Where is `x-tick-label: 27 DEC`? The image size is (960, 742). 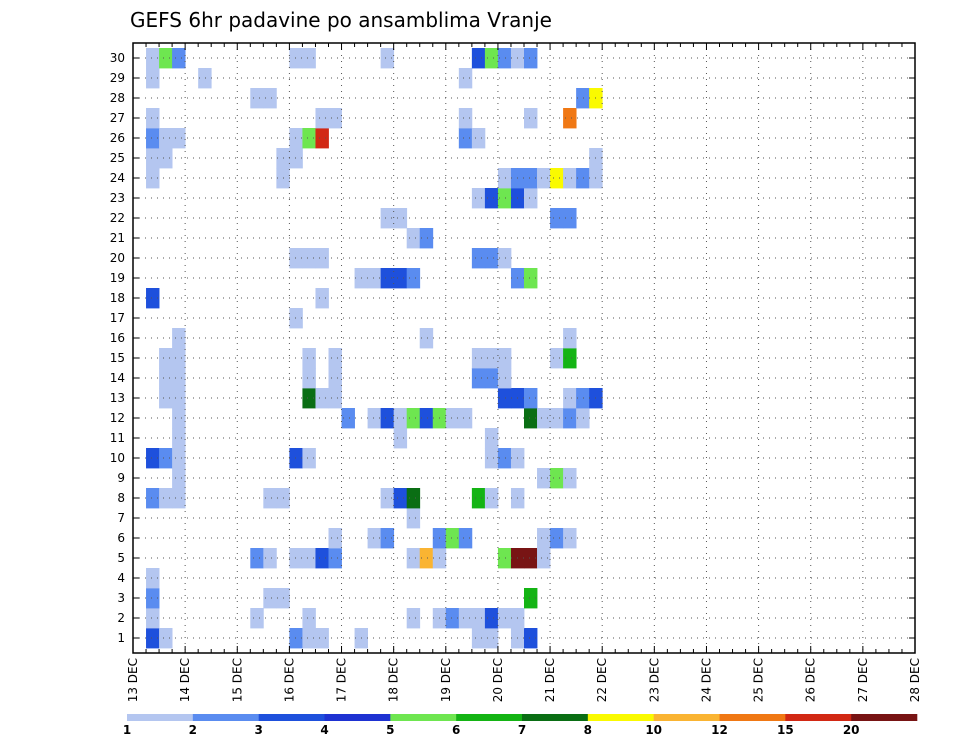 x-tick-label: 27 DEC is located at coordinates (863, 680).